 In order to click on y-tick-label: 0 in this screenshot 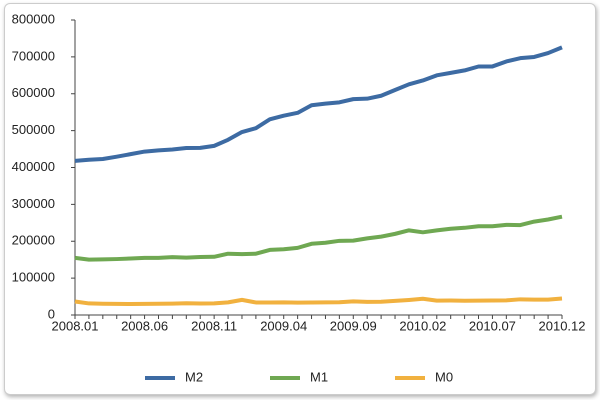, I will do `click(51, 313)`.